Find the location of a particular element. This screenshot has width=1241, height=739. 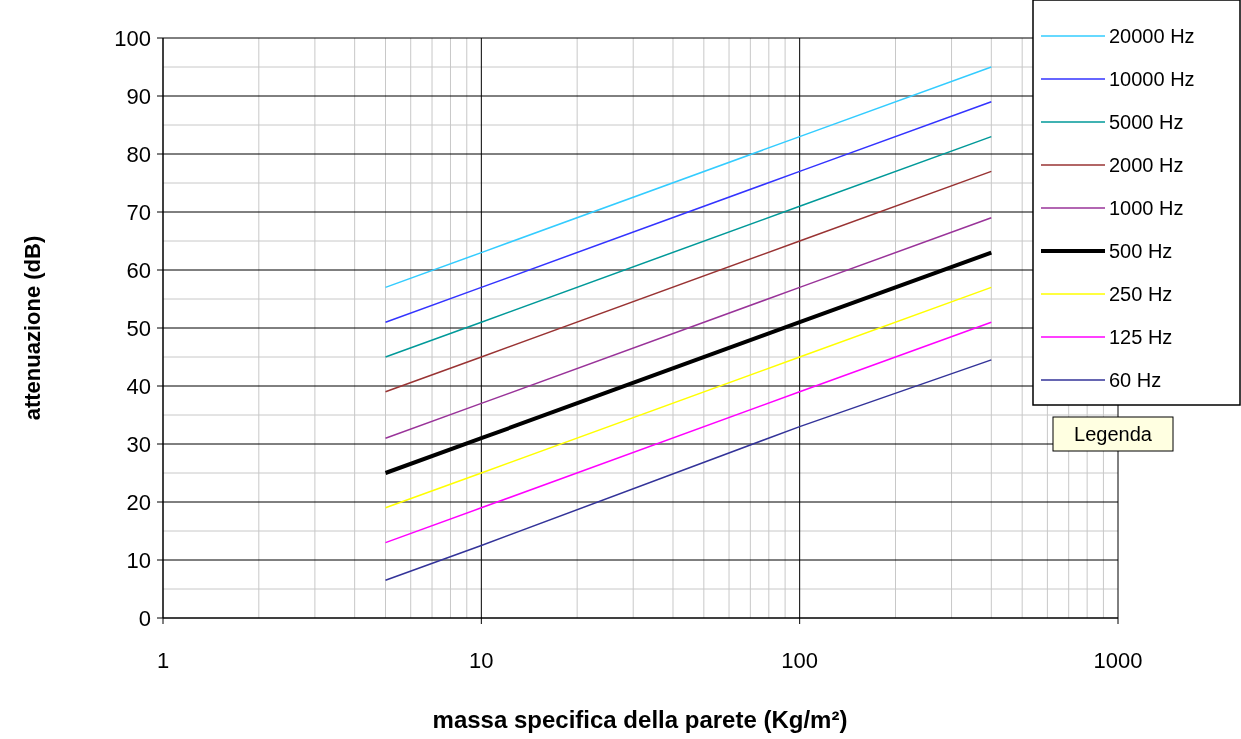

legend-label: 10000 Hz is located at coordinates (1152, 79).